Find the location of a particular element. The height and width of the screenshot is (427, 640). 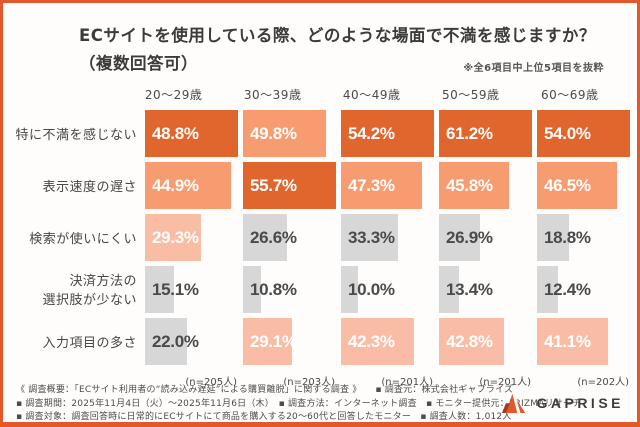

column-header: 30〜39歳 is located at coordinates (272, 95).